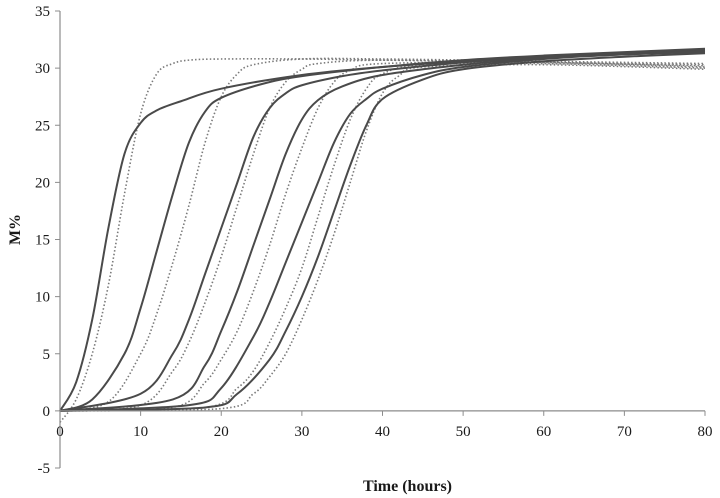 The image size is (720, 498). Describe the element at coordinates (47, 355) in the screenshot. I see `y-tick-label: 5` at that location.